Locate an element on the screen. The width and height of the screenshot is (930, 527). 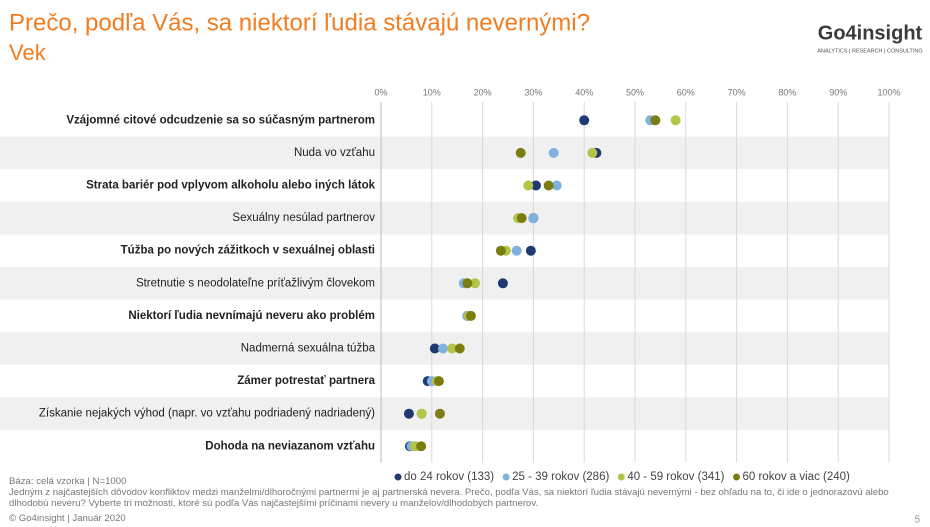
copyright: © Go4insight | Január 2020 is located at coordinates (67, 518).